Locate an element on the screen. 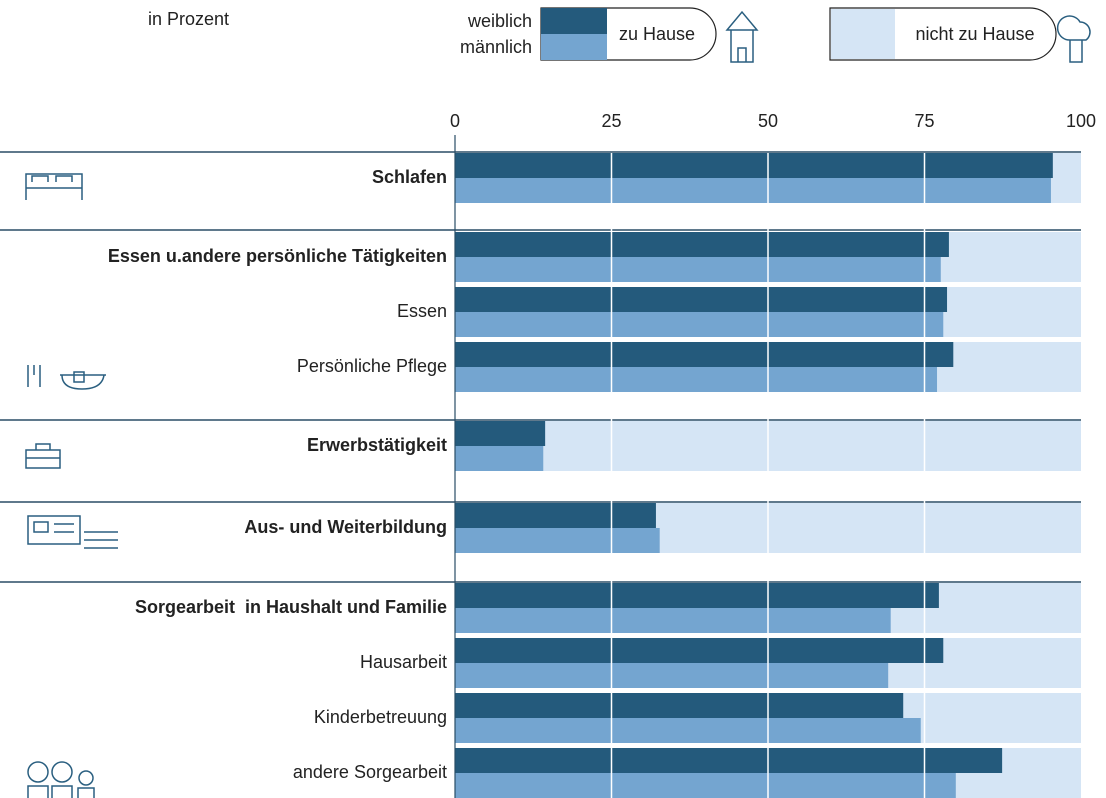 This screenshot has width=1106, height=798. x-tick-label: 75 is located at coordinates (924, 121).